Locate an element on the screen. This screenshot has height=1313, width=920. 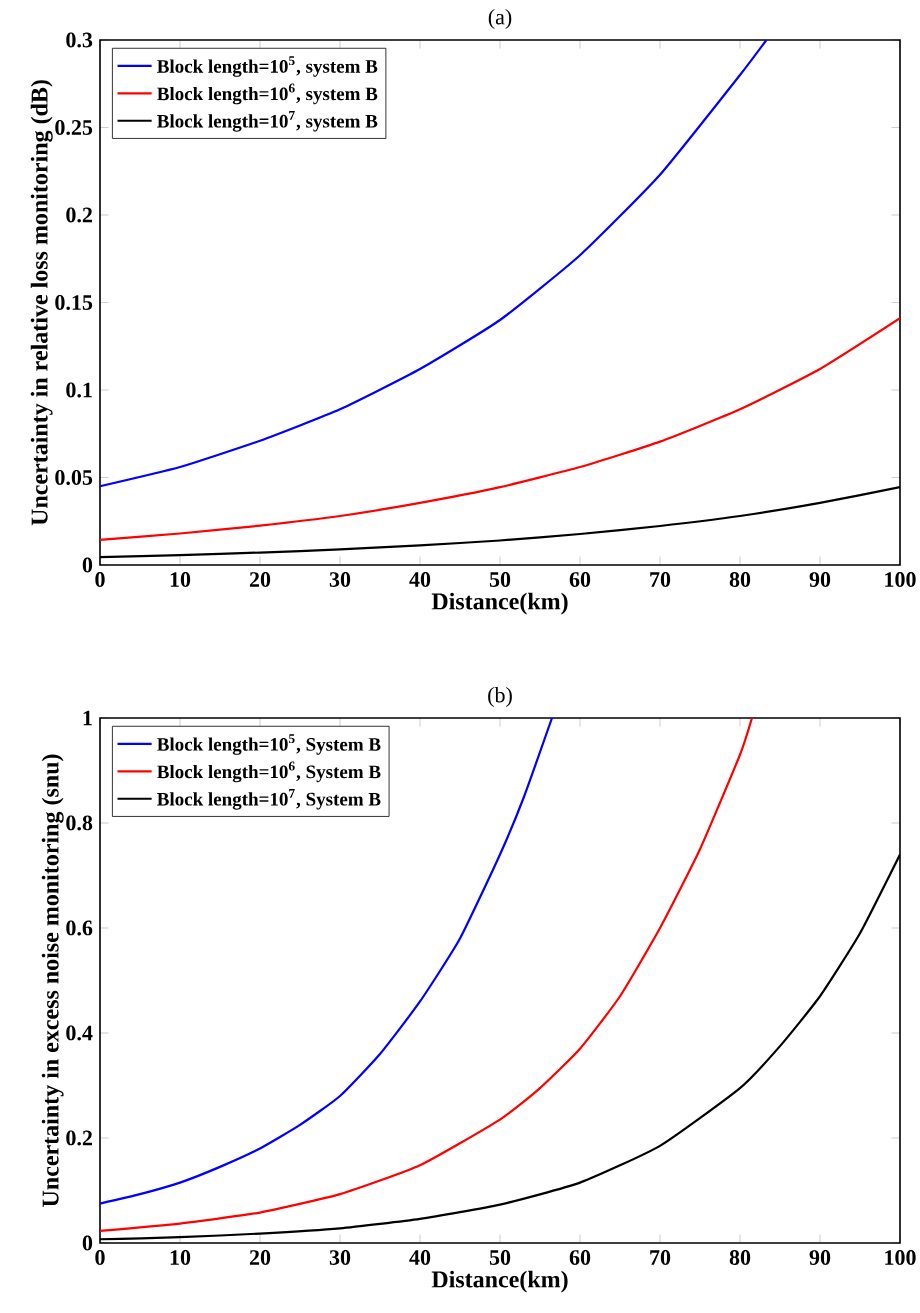
legend-label: Block length=10$^{6}$, System B is located at coordinates (269, 772).